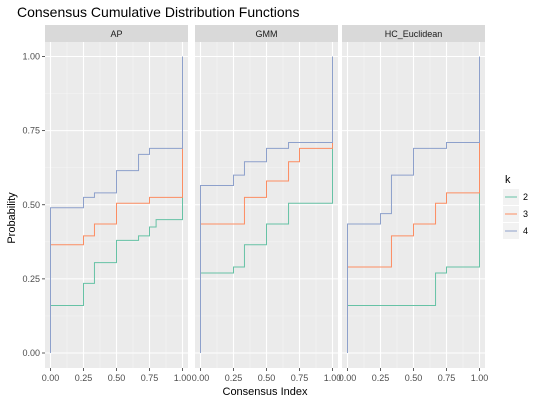 Image resolution: width=540 pixels, height=400 pixels. What do you see at coordinates (265, 392) in the screenshot?
I see `x-axis-title: Consensus Index` at bounding box center [265, 392].